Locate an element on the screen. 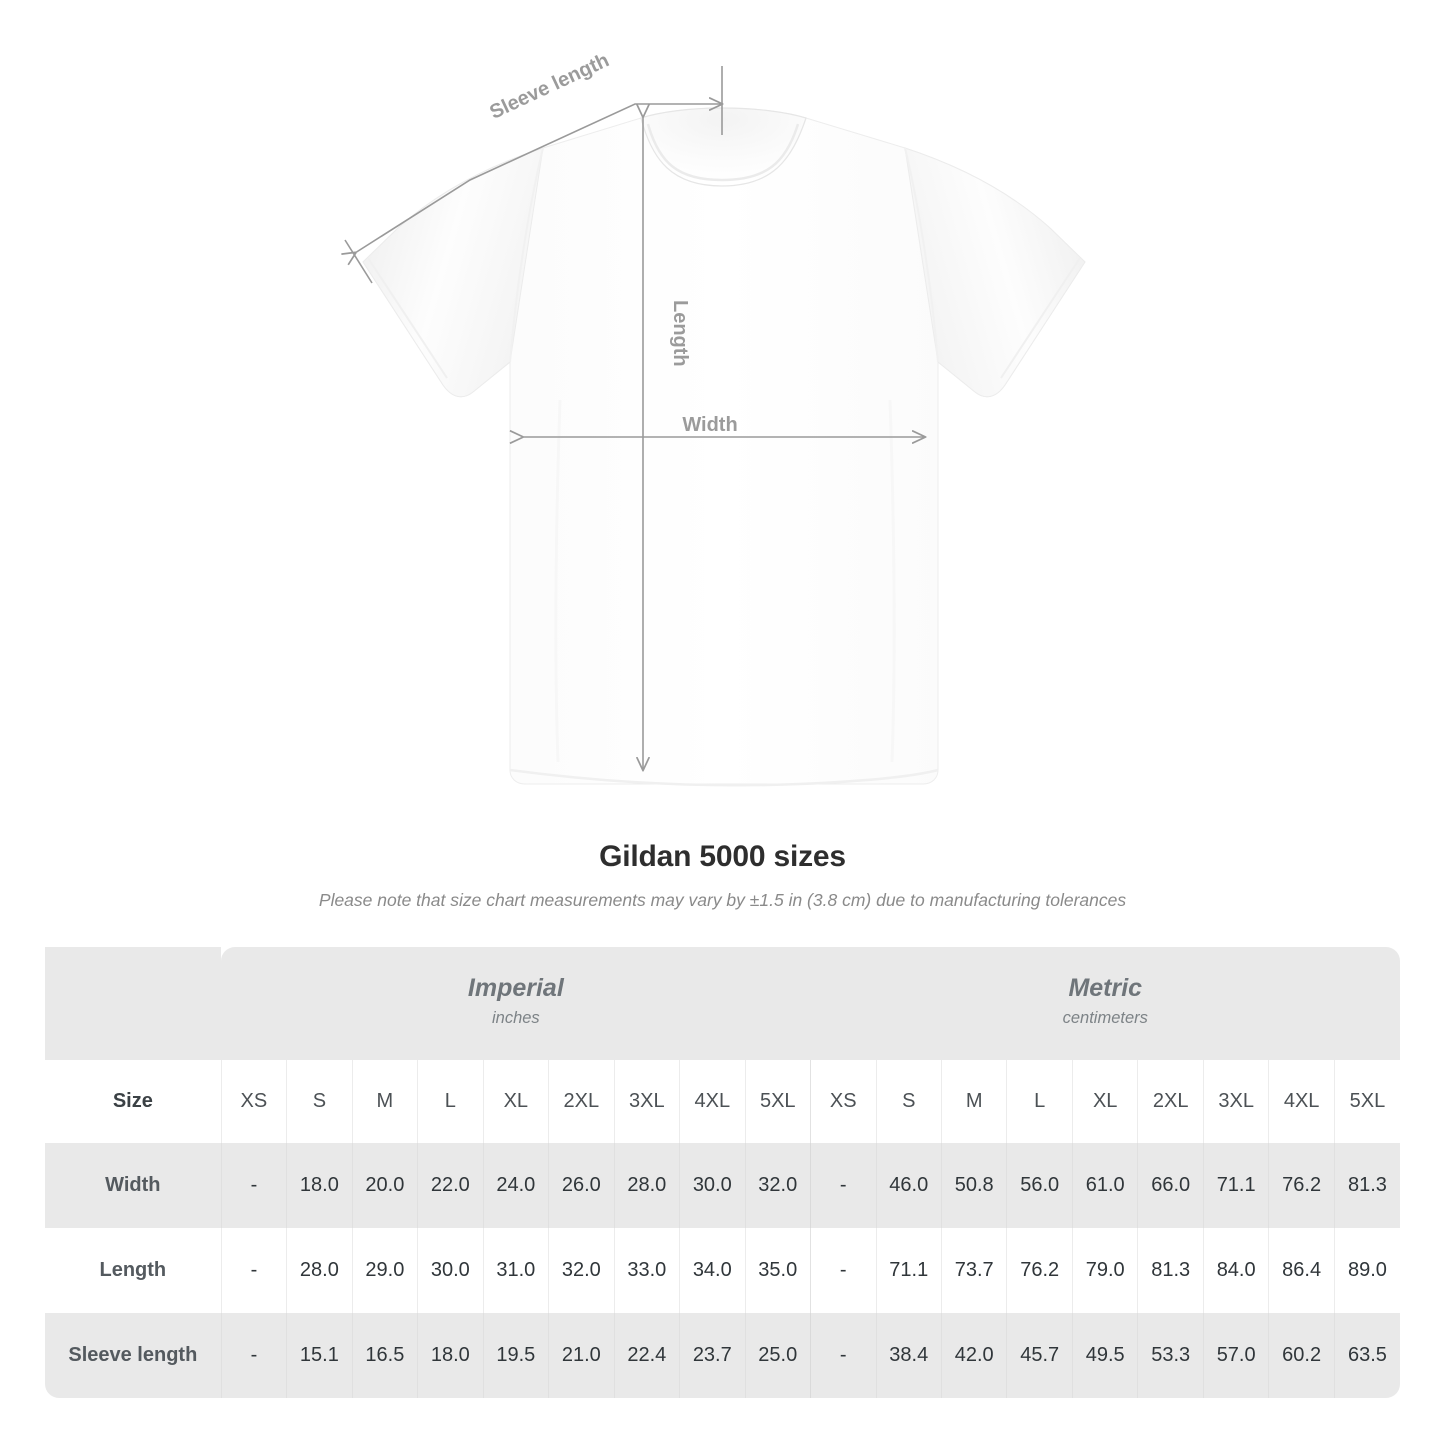 The image size is (1445, 1445). unit-name: Metric is located at coordinates (1105, 988).